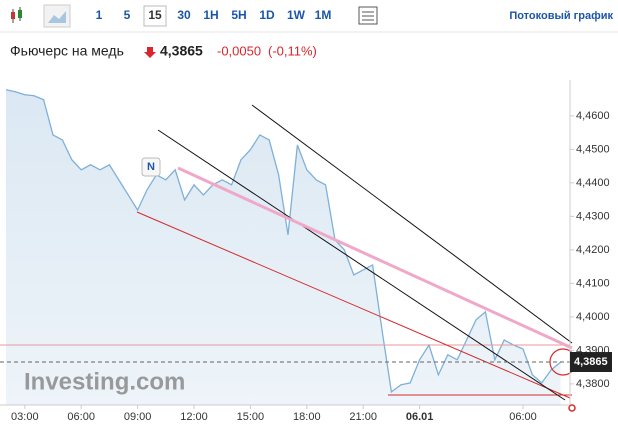 The width and height of the screenshot is (618, 430). I want to click on x-tick-label: 12:00, so click(194, 417).